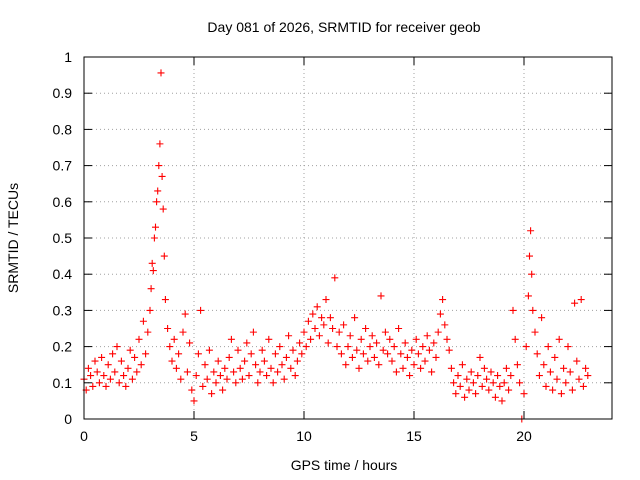 The height and width of the screenshot is (480, 640). What do you see at coordinates (84, 436) in the screenshot?
I see `x-tick-label: 0` at bounding box center [84, 436].